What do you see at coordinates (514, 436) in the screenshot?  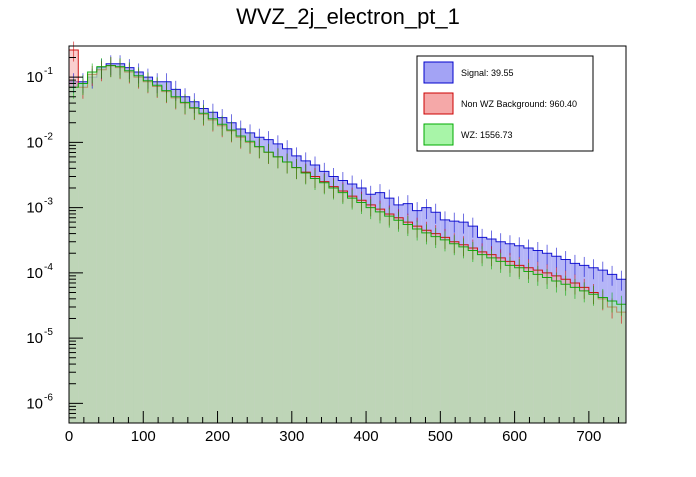 I see `x-tick-label-6: 600` at bounding box center [514, 436].